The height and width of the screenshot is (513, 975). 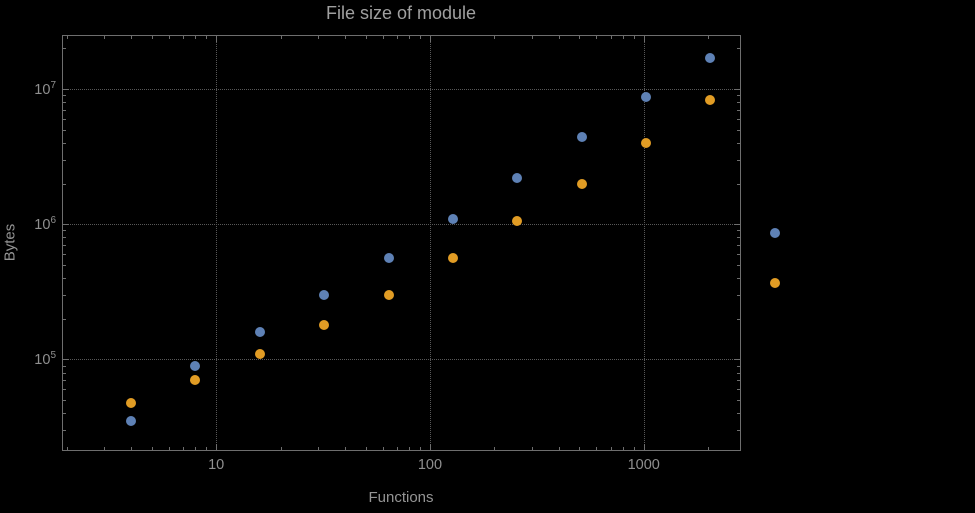 What do you see at coordinates (643, 465) in the screenshot?
I see `x-tick-label: 1000` at bounding box center [643, 465].